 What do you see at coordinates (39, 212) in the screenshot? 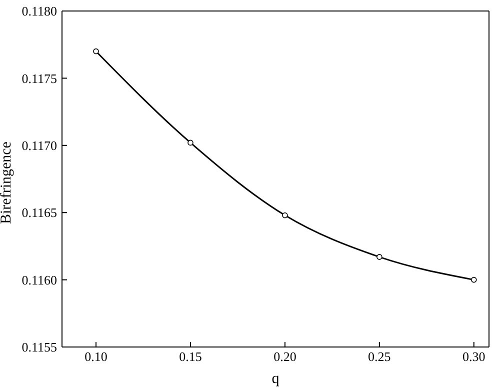
I see `y-tick-label: 0.1165` at bounding box center [39, 212].